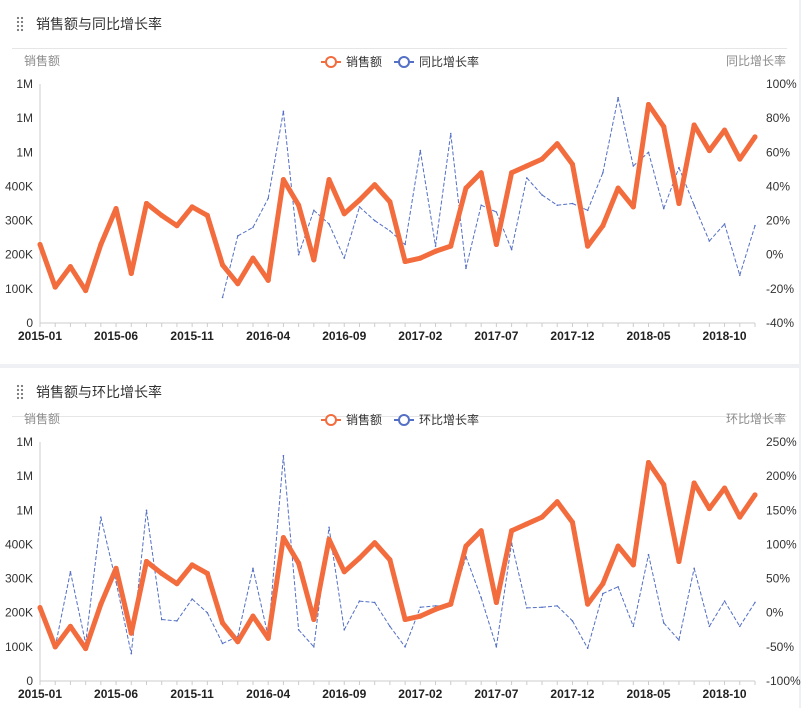 The width and height of the screenshot is (801, 708). Describe the element at coordinates (780, 323) in the screenshot. I see `y2-tick-label: -40%` at that location.